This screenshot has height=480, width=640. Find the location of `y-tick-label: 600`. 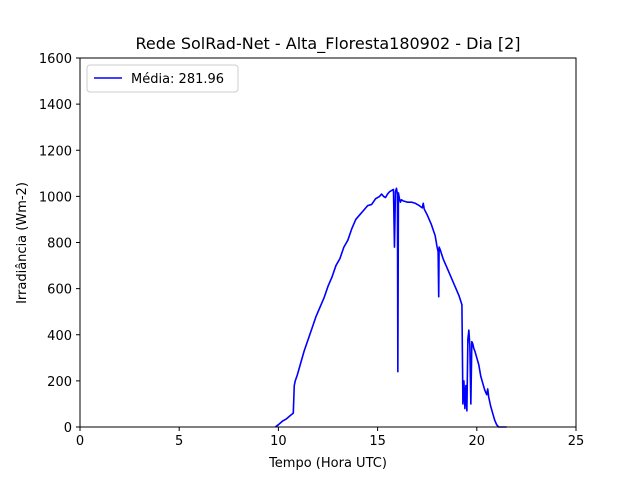

y-tick-label: 600 is located at coordinates (59, 290).